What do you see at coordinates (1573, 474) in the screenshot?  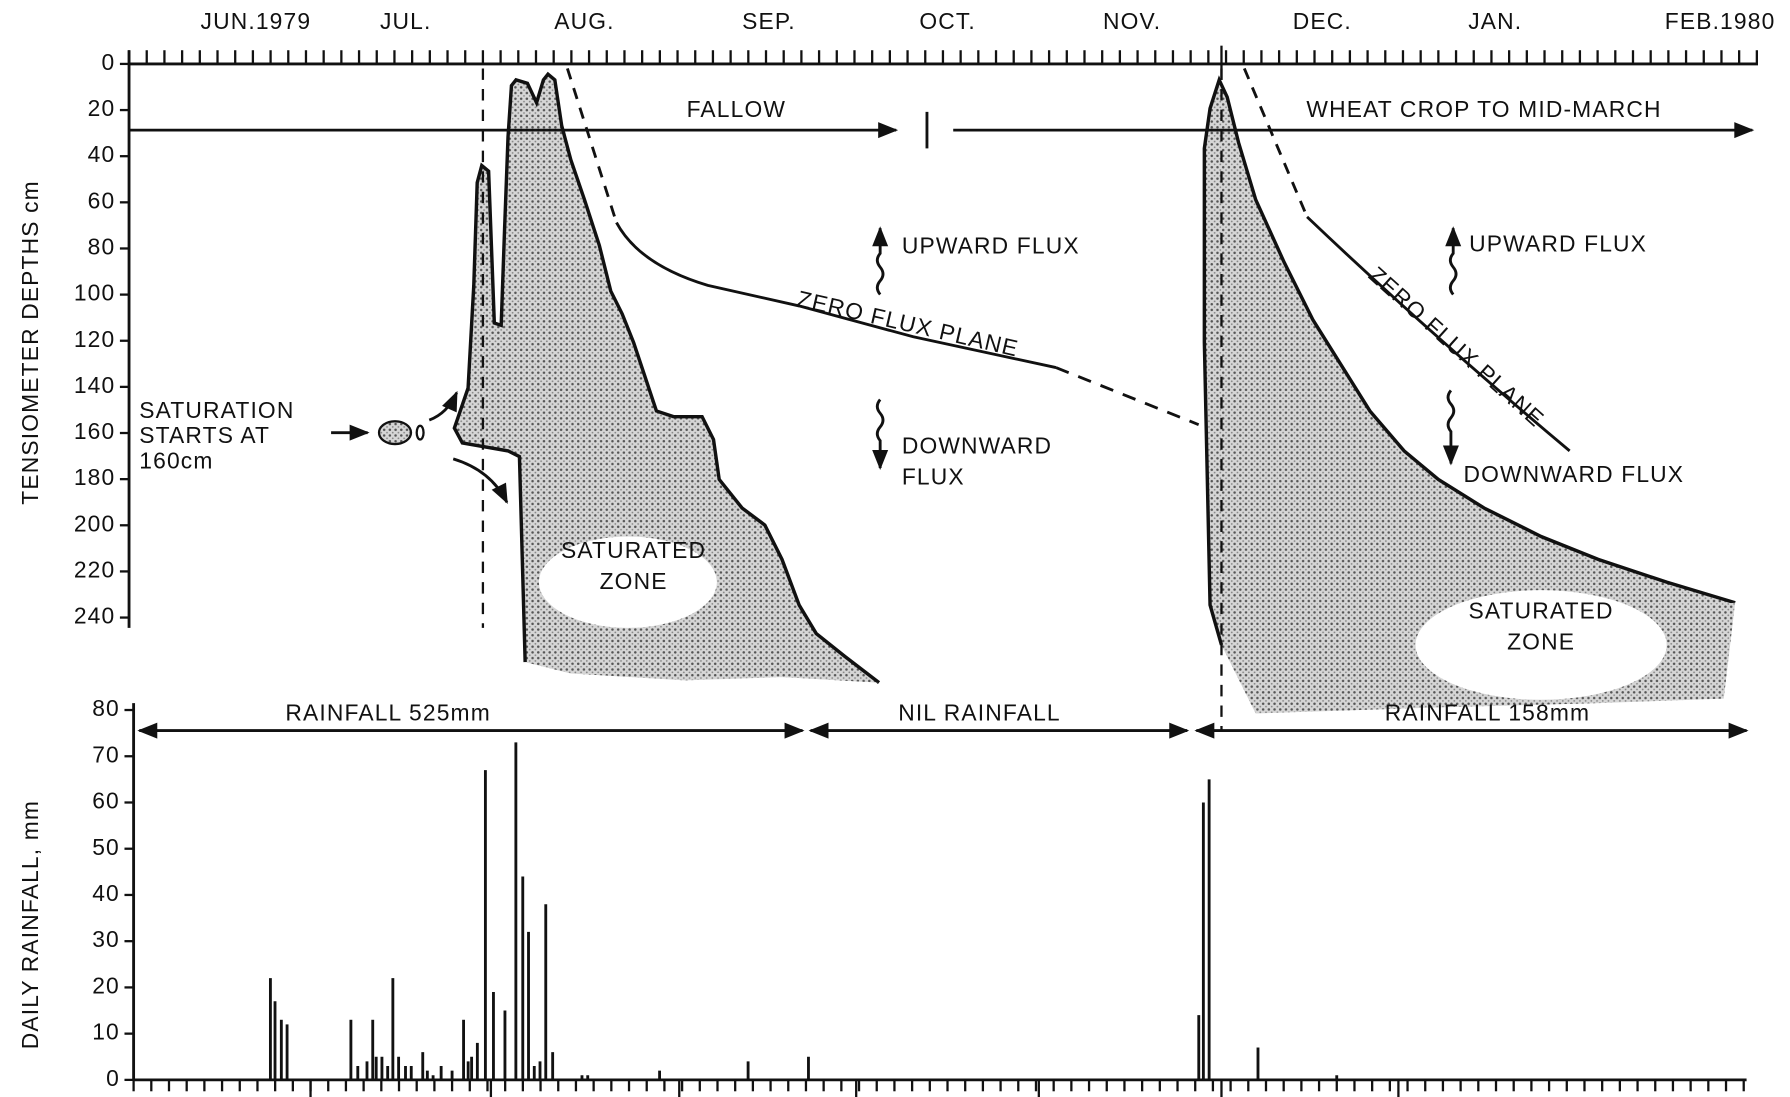 I see `annotation: DOWNWARD FLUX` at bounding box center [1573, 474].